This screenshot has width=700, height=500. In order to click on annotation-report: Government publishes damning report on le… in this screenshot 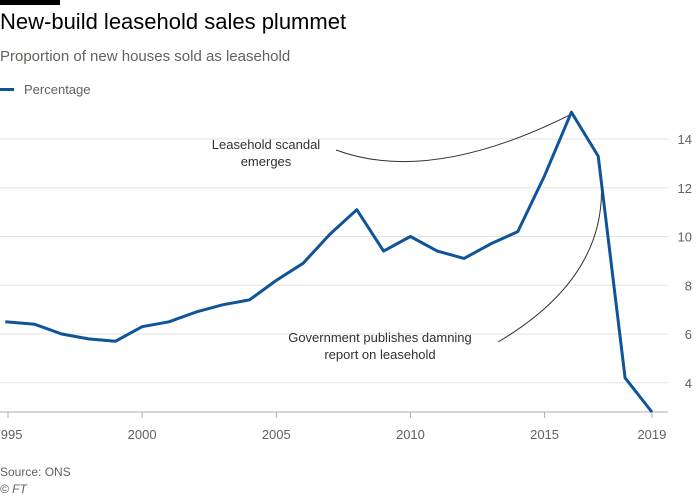, I will do `click(380, 346)`.